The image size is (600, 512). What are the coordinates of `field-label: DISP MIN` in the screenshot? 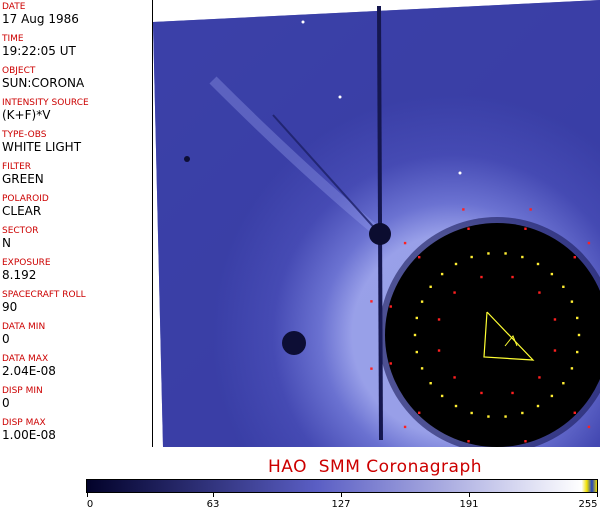 It's located at (22, 391).